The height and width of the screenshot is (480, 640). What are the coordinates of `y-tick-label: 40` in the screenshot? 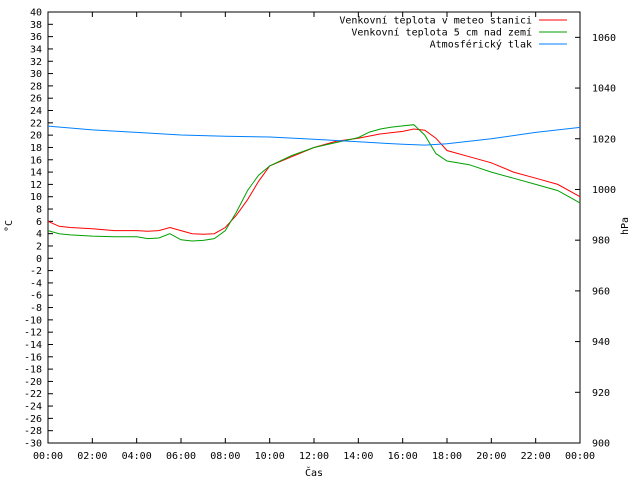 It's located at (36, 13).